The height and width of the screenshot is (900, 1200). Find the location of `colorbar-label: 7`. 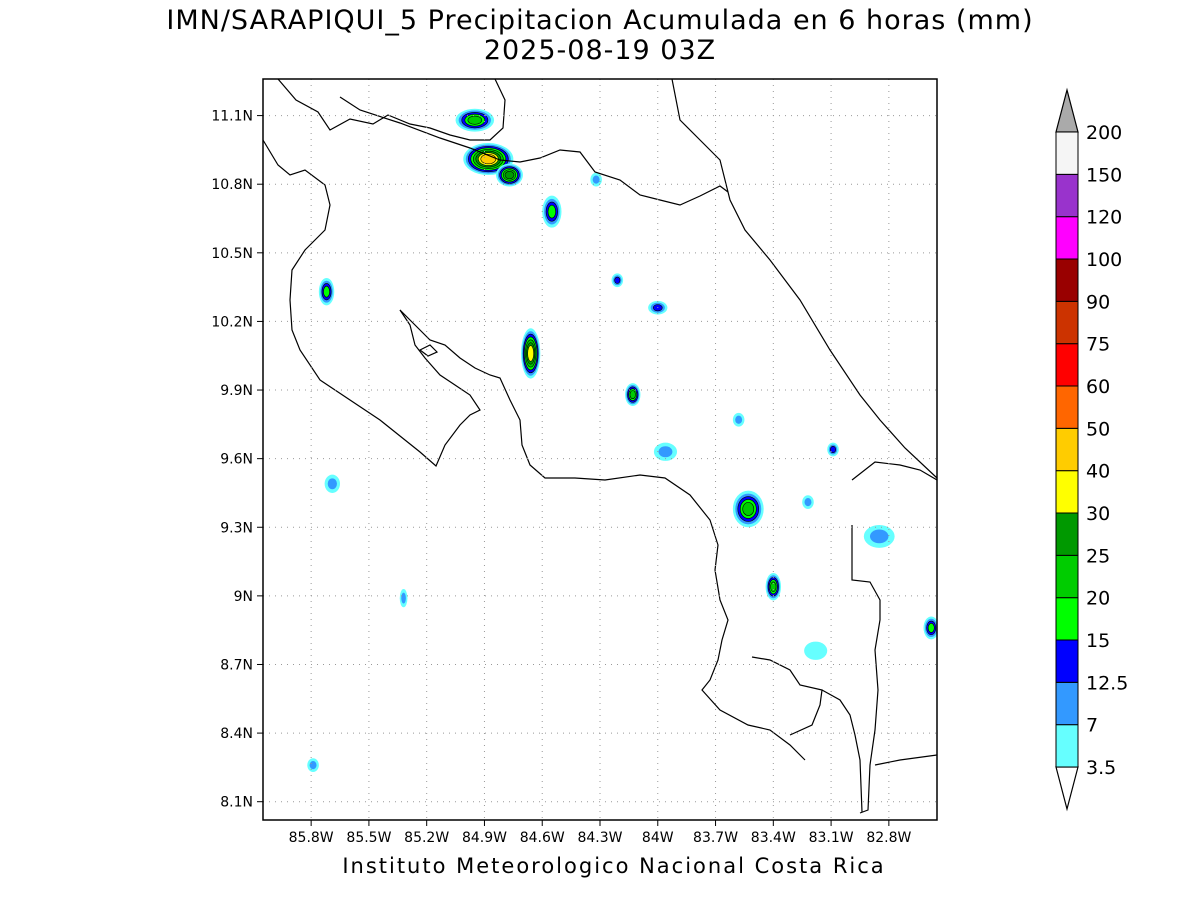

colorbar-label: 7 is located at coordinates (1092, 726).